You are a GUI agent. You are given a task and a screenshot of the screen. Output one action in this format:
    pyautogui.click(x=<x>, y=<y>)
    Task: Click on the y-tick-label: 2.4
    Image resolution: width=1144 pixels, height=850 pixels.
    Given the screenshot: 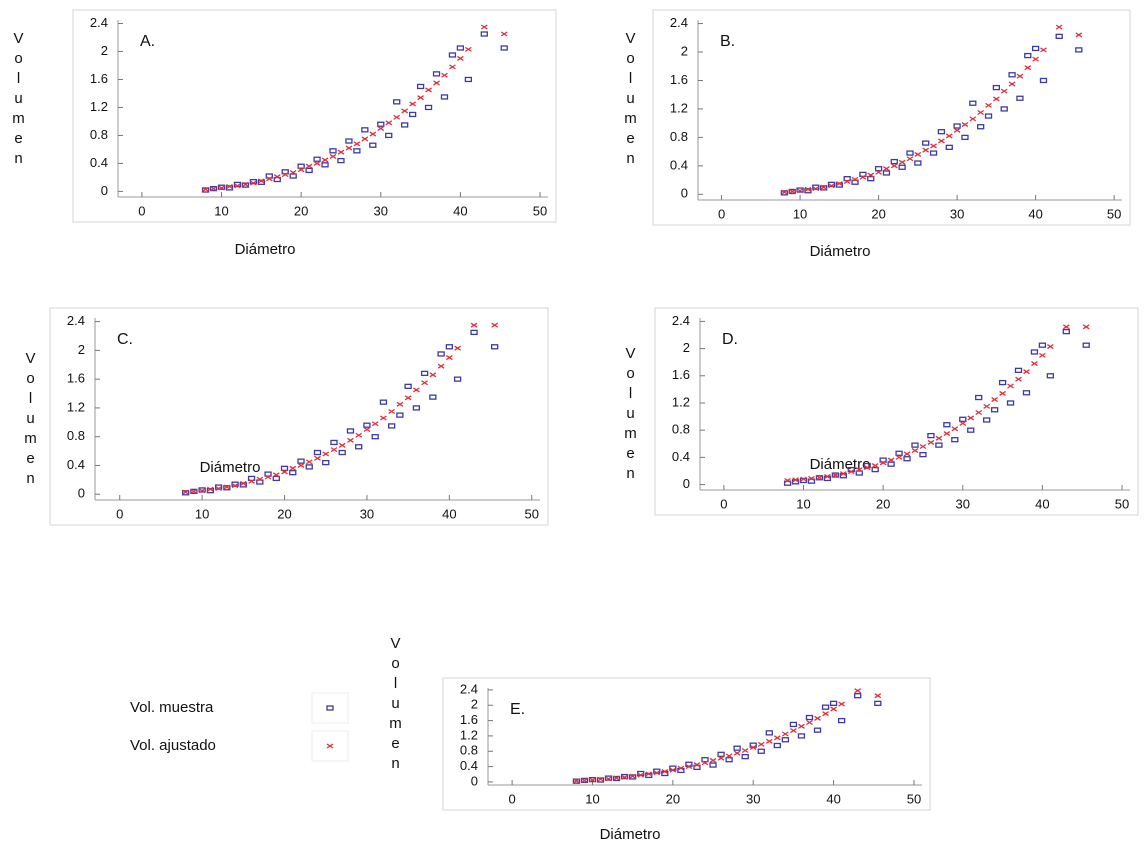 What is the action you would take?
    pyautogui.click(x=99, y=22)
    